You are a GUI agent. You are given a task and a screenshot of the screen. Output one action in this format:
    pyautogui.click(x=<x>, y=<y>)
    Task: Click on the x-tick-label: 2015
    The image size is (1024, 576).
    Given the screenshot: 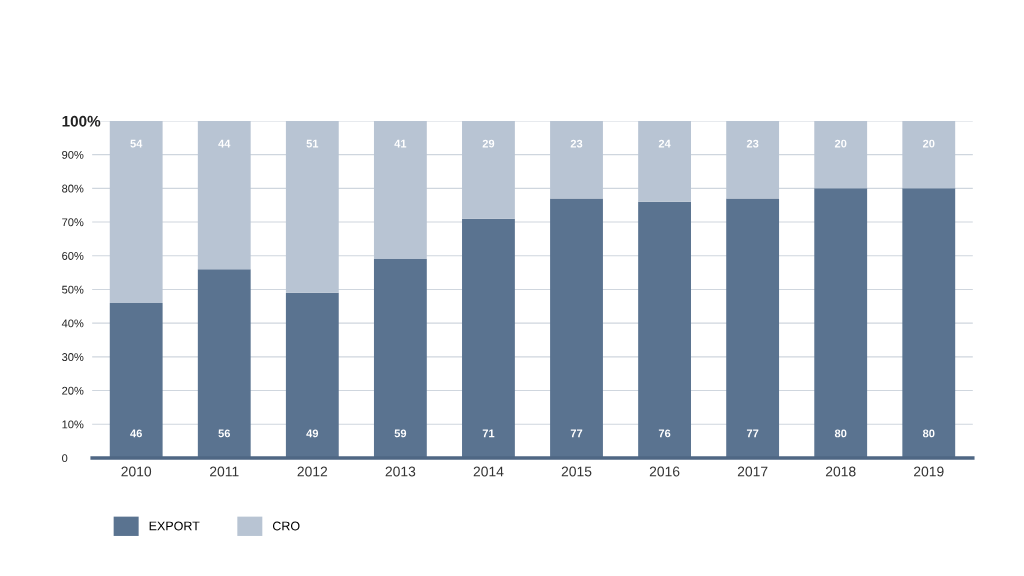 What is the action you would take?
    pyautogui.click(x=576, y=471)
    